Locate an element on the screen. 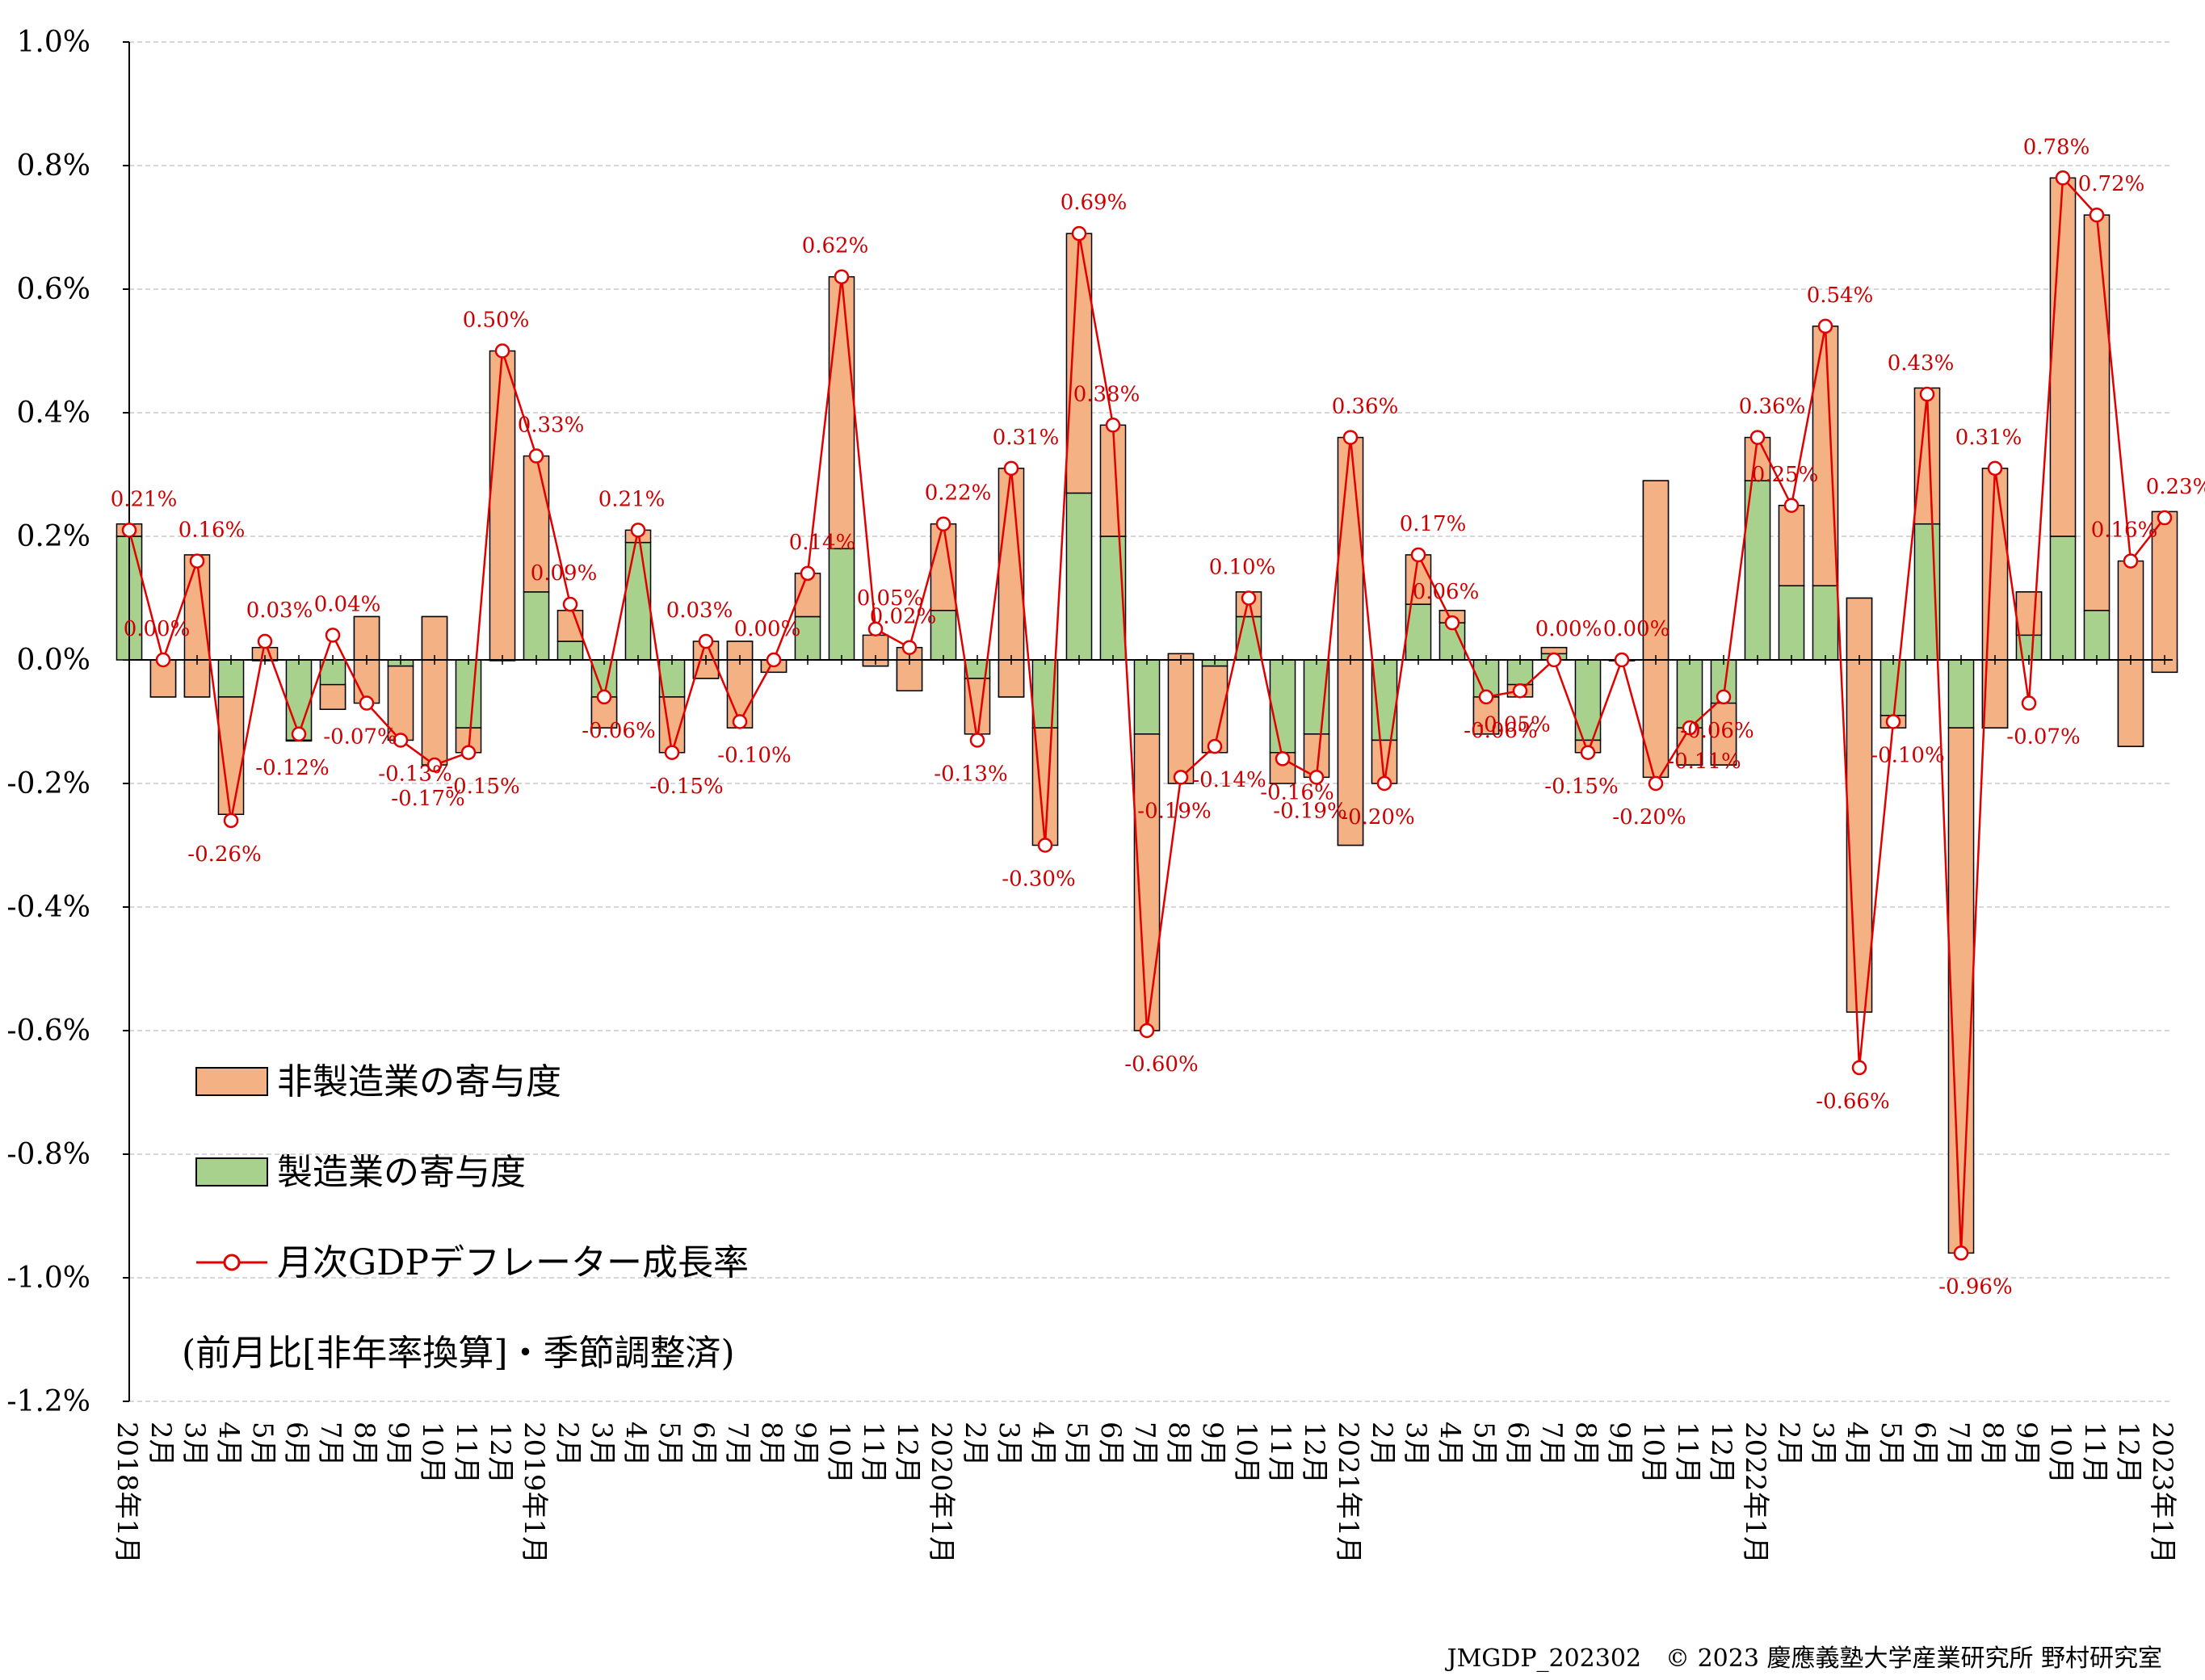 Image resolution: width=2205 pixels, height=1680 pixels. data-label: 0.50% is located at coordinates (497, 321).